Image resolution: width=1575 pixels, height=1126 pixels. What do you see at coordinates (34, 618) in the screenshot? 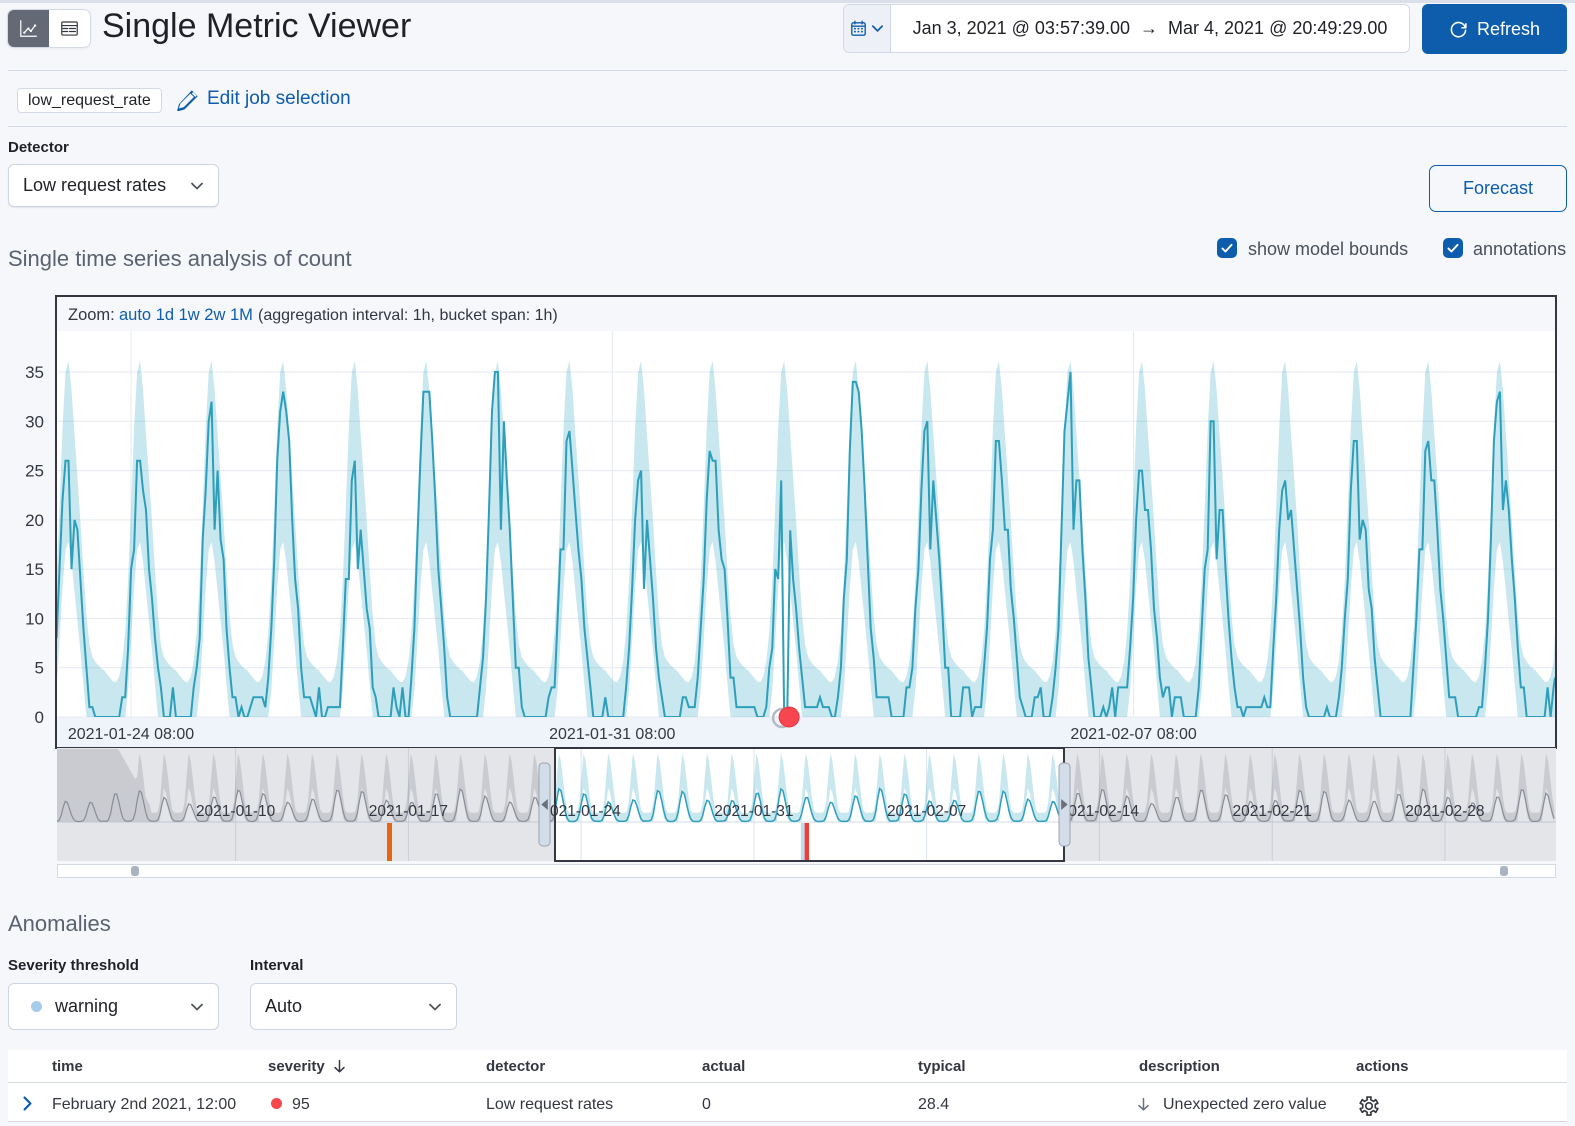
I see `svg-text: 10` at bounding box center [34, 618].